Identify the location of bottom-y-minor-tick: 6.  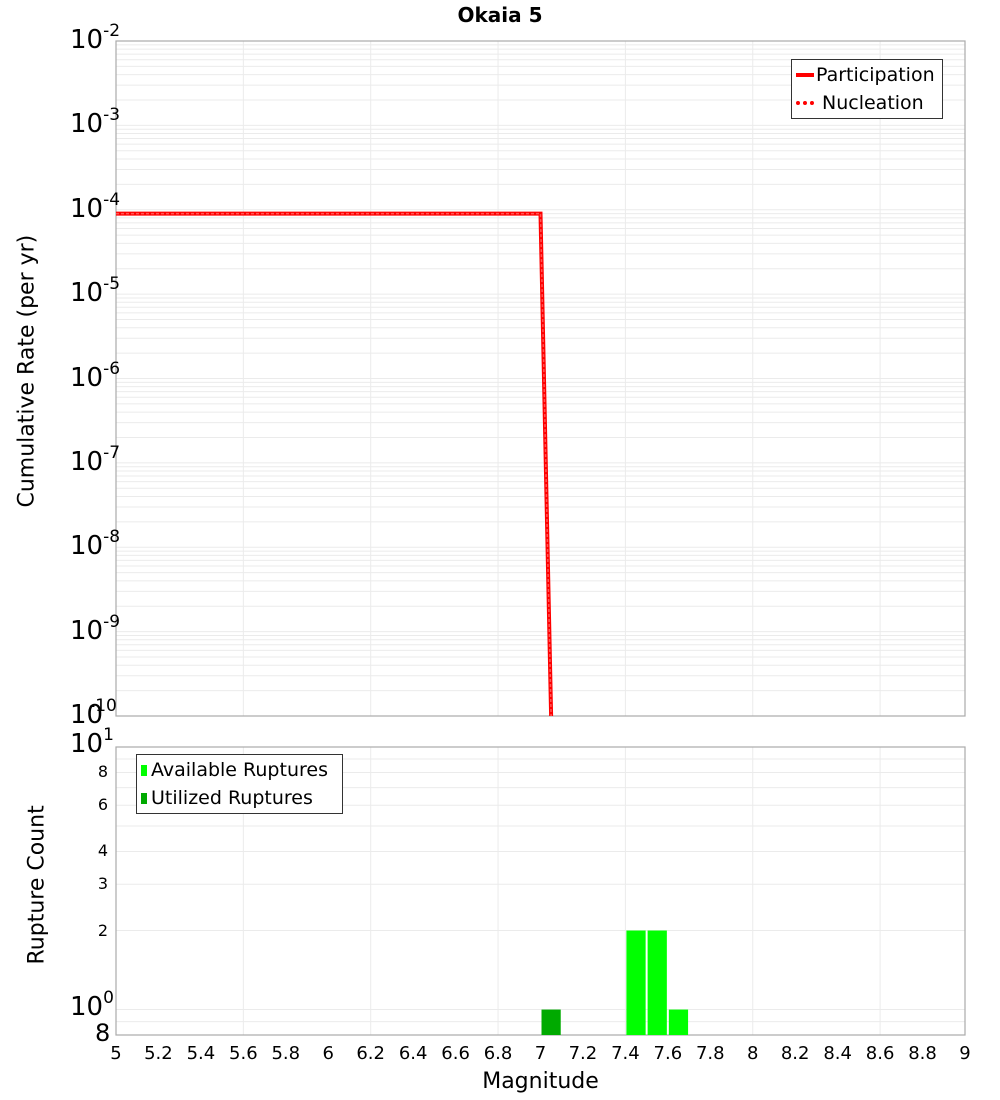
(102, 805).